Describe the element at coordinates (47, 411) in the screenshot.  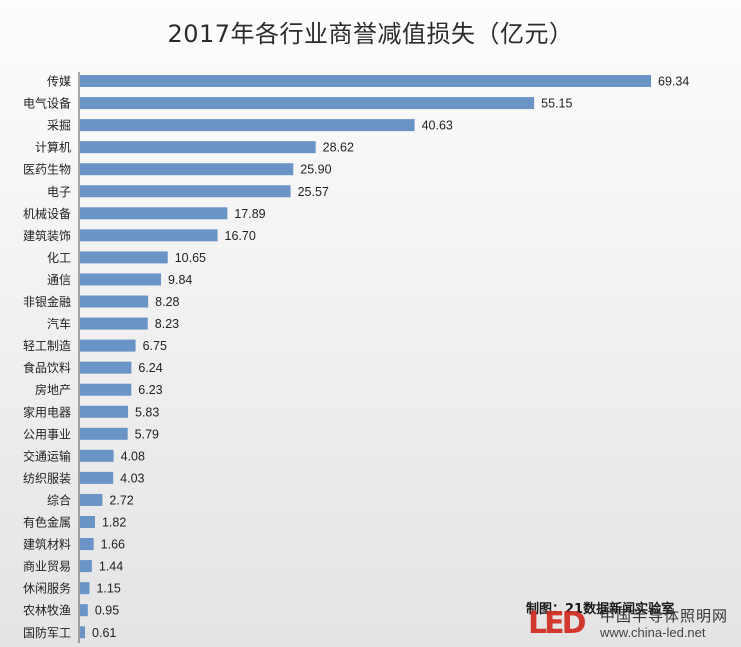
I see `category-label: 家用电器` at that location.